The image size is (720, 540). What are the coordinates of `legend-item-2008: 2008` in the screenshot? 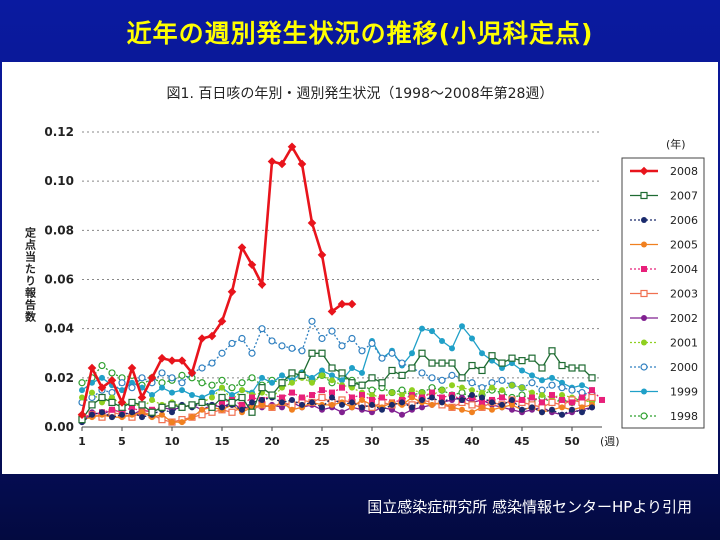 It's located at (664, 171).